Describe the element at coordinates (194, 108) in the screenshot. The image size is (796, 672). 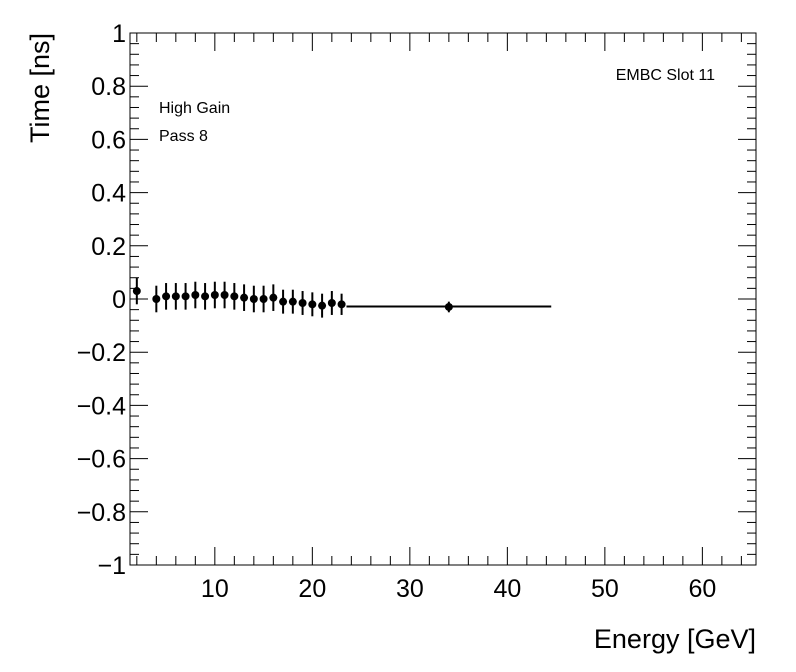
I see `gain-label: High Gain` at that location.